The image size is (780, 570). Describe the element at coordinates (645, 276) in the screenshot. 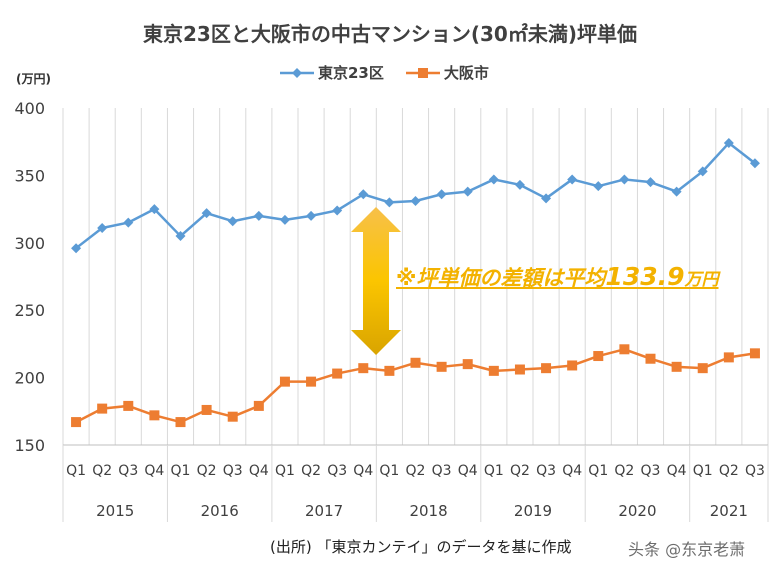

I see `annotation-value: 133.9` at that location.